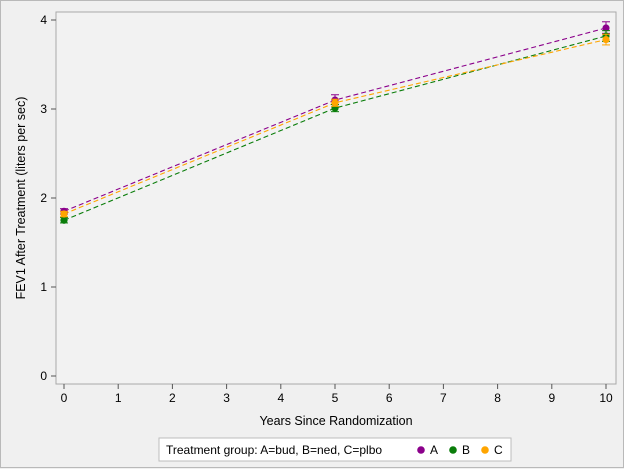 The image size is (624, 469). What do you see at coordinates (551, 398) in the screenshot?
I see `x-tick-label: 9` at bounding box center [551, 398].